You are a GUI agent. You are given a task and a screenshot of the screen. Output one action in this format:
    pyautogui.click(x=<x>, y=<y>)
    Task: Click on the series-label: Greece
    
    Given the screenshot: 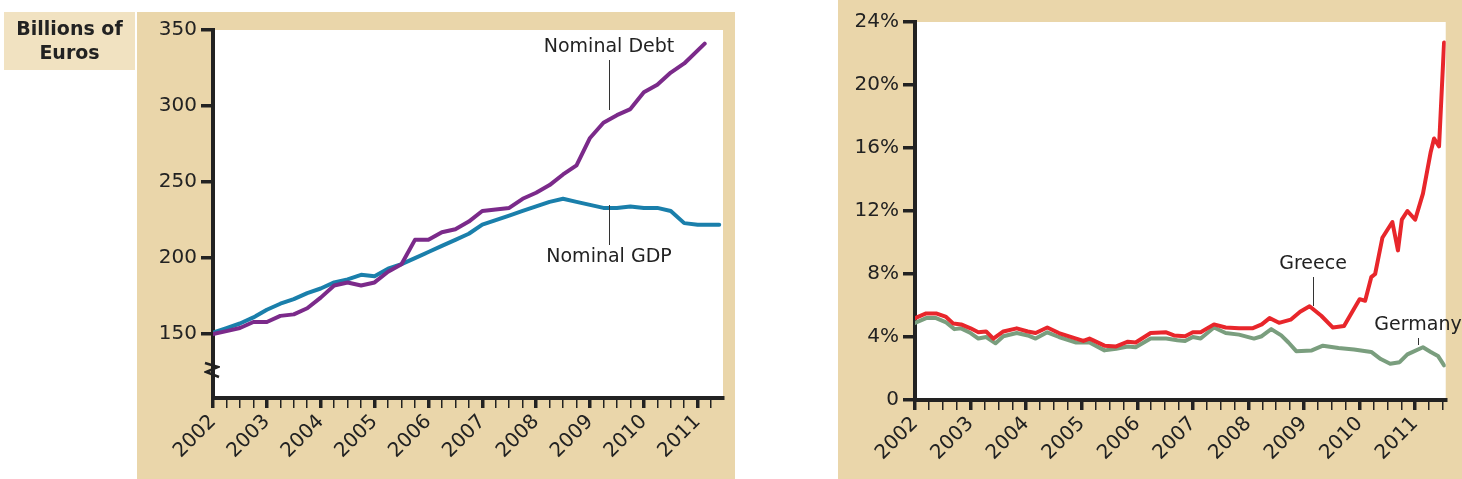 What is the action you would take?
    pyautogui.click(x=1313, y=262)
    